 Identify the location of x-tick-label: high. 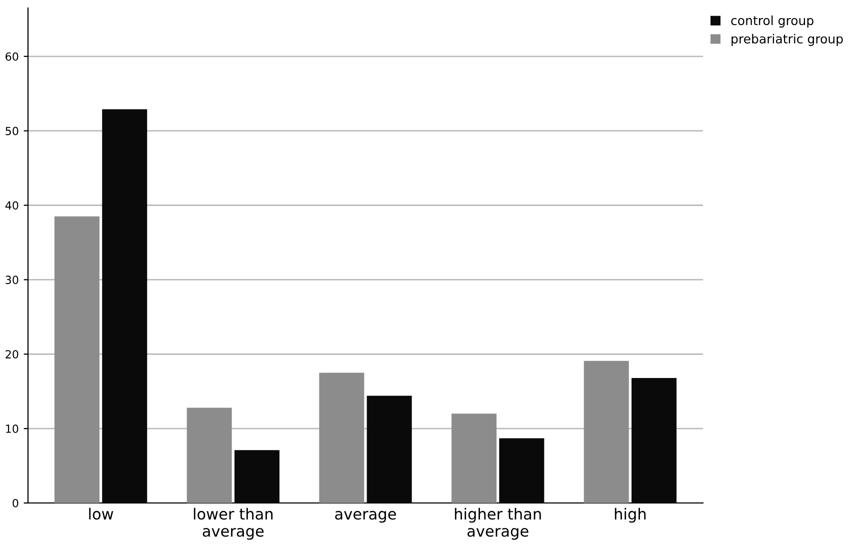
(630, 515).